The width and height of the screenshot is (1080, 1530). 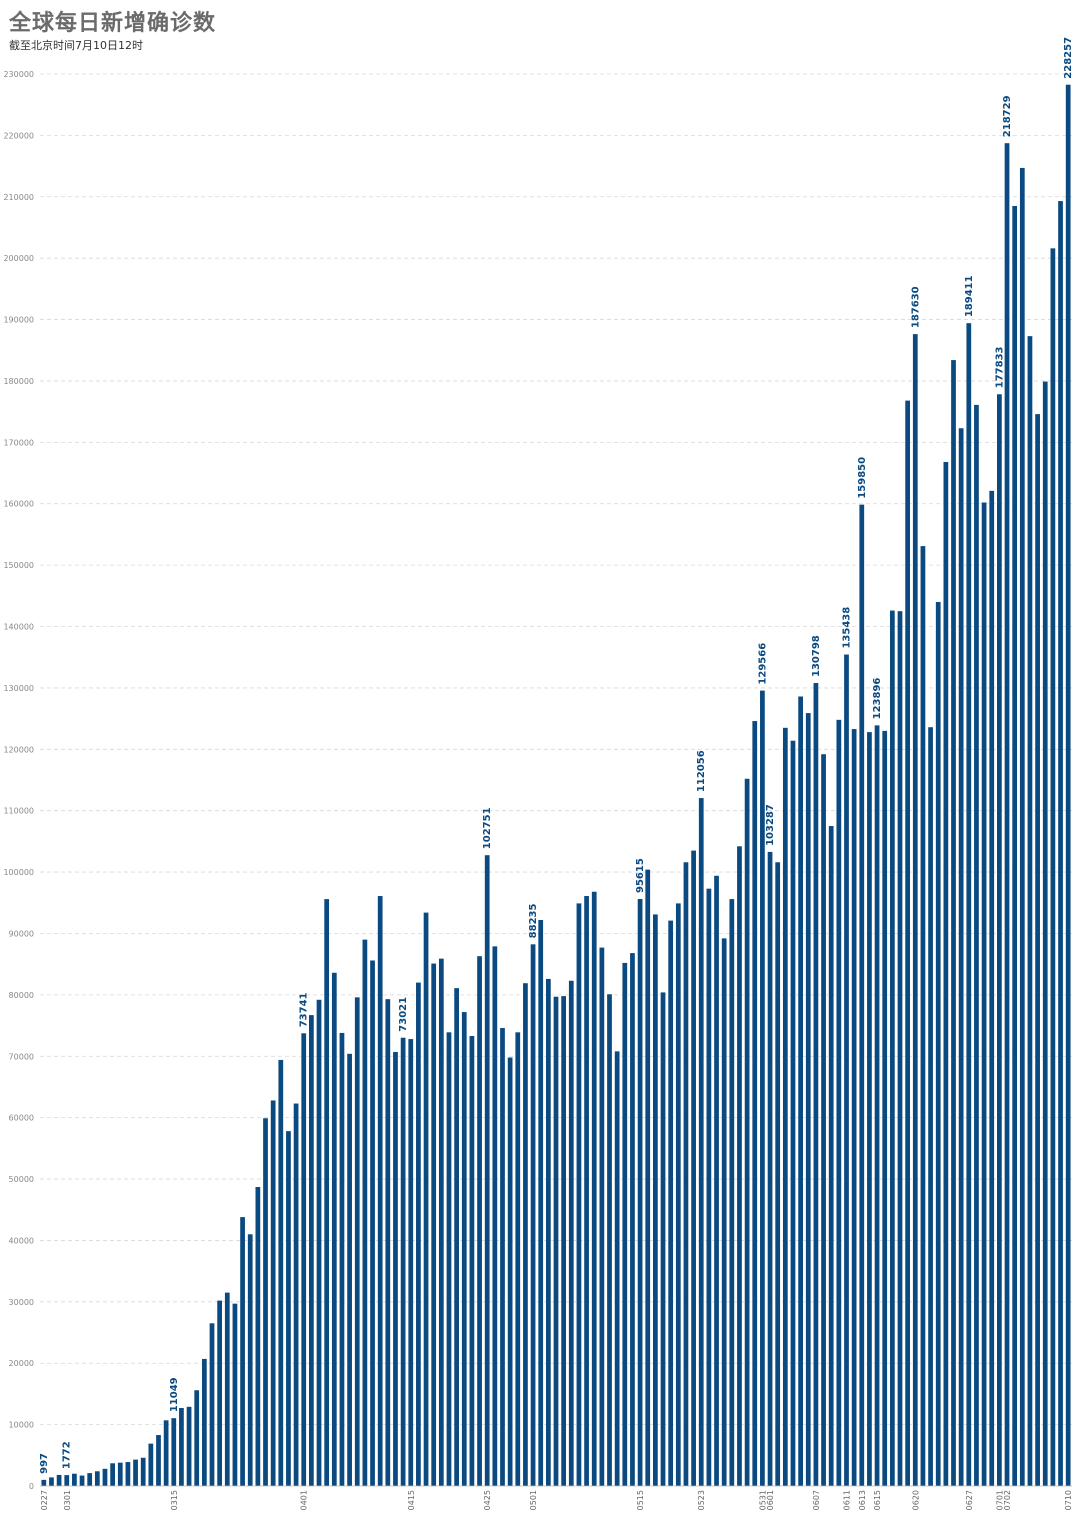 What do you see at coordinates (21, 1425) in the screenshot?
I see `y-tick-label: 10000` at bounding box center [21, 1425].